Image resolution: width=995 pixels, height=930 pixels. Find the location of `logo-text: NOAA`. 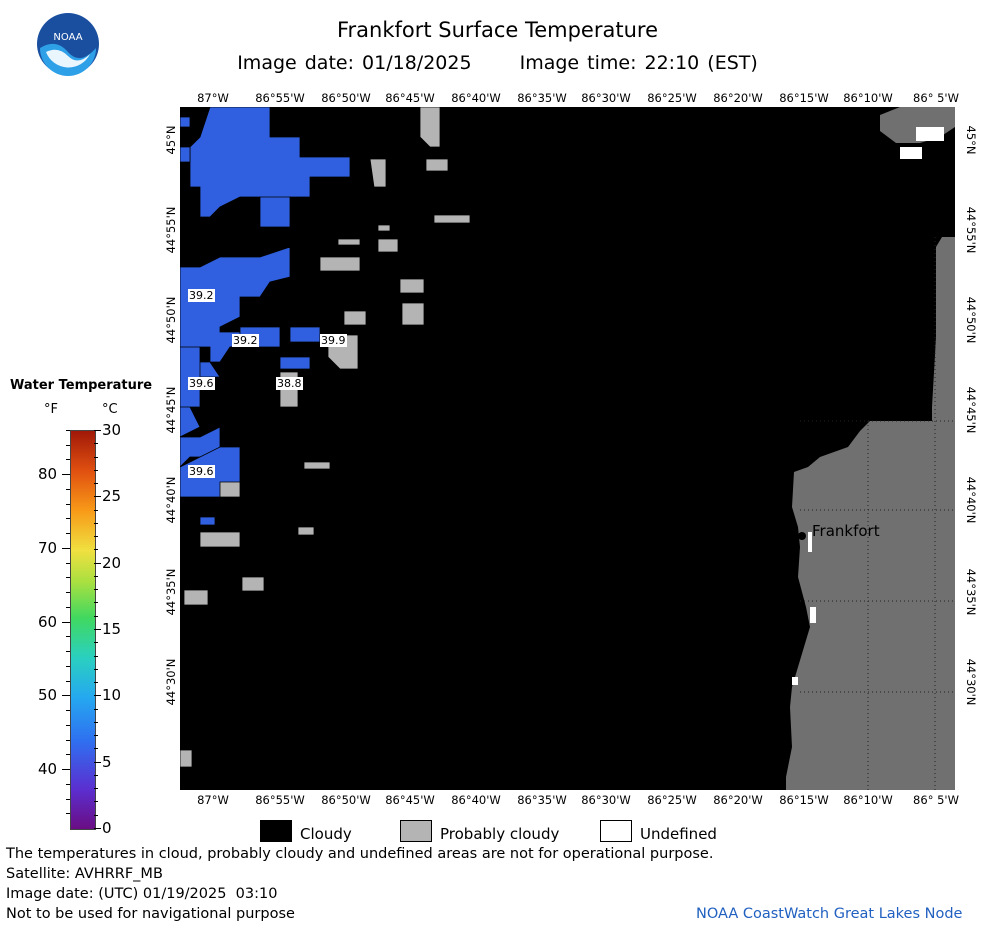

logo-text: NOAA is located at coordinates (67, 37).